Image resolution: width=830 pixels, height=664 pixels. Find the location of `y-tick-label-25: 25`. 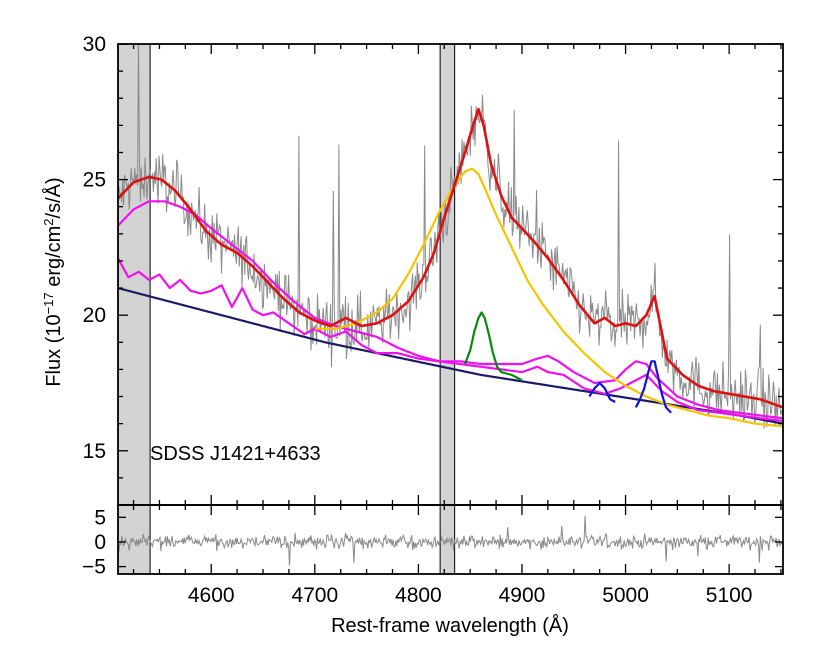

y-tick-label-25: 25 is located at coordinates (94, 180).